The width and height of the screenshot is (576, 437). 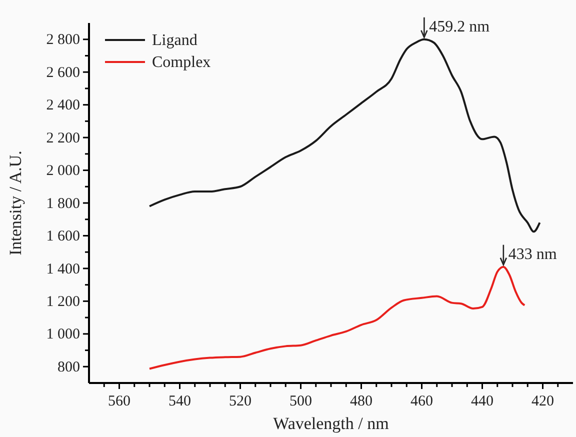 What do you see at coordinates (63, 204) in the screenshot?
I see `y-tick-label: 1 800` at bounding box center [63, 204].